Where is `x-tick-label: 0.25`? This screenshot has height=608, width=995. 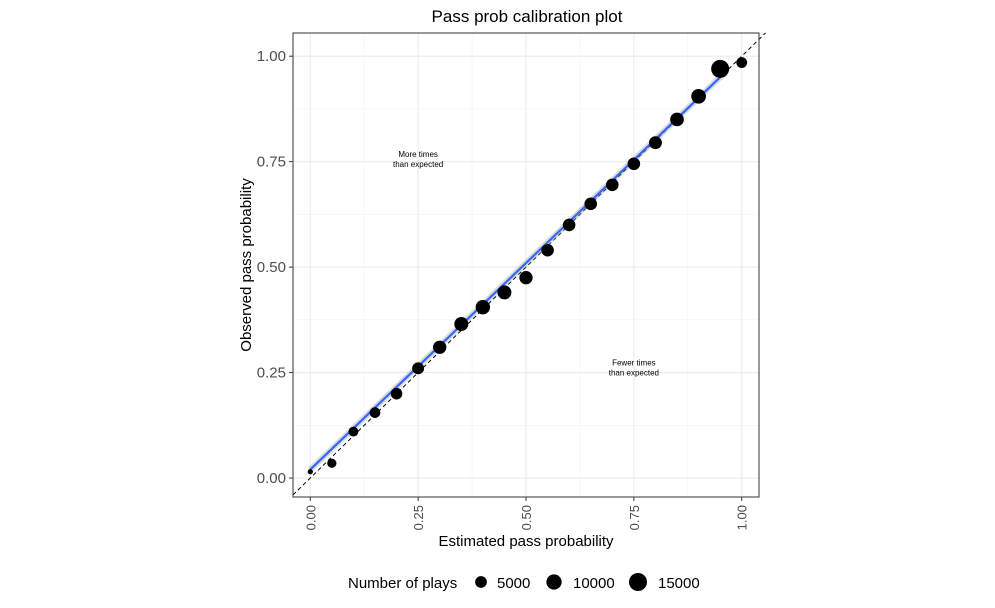 x-tick-label: 0.25 is located at coordinates (418, 517).